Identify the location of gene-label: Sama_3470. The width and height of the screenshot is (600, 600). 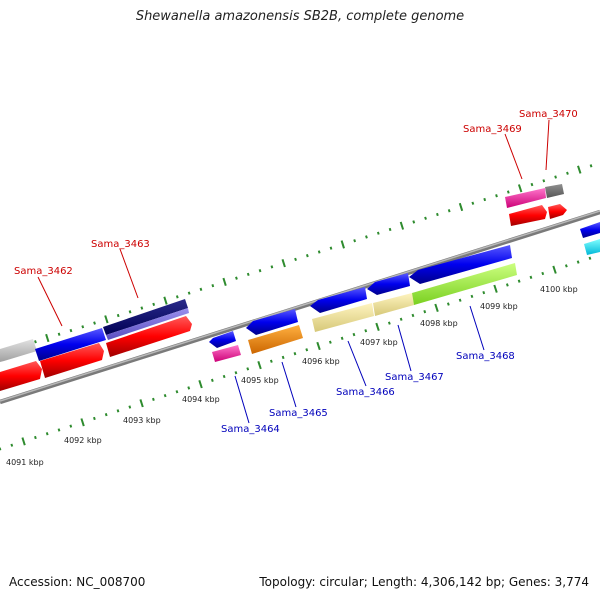
(548, 114).